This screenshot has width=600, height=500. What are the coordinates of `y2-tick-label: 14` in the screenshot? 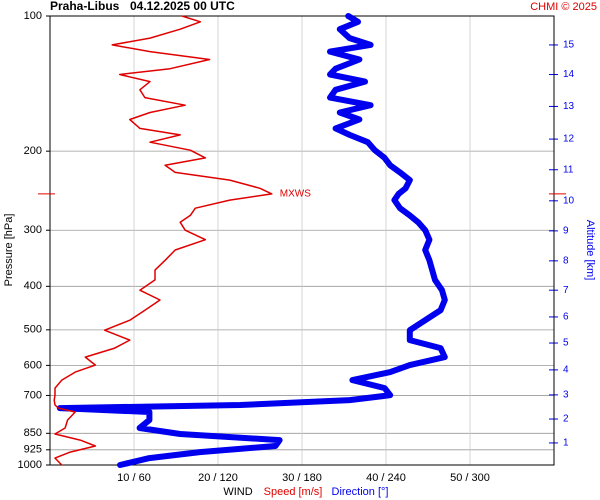 It's located at (569, 74).